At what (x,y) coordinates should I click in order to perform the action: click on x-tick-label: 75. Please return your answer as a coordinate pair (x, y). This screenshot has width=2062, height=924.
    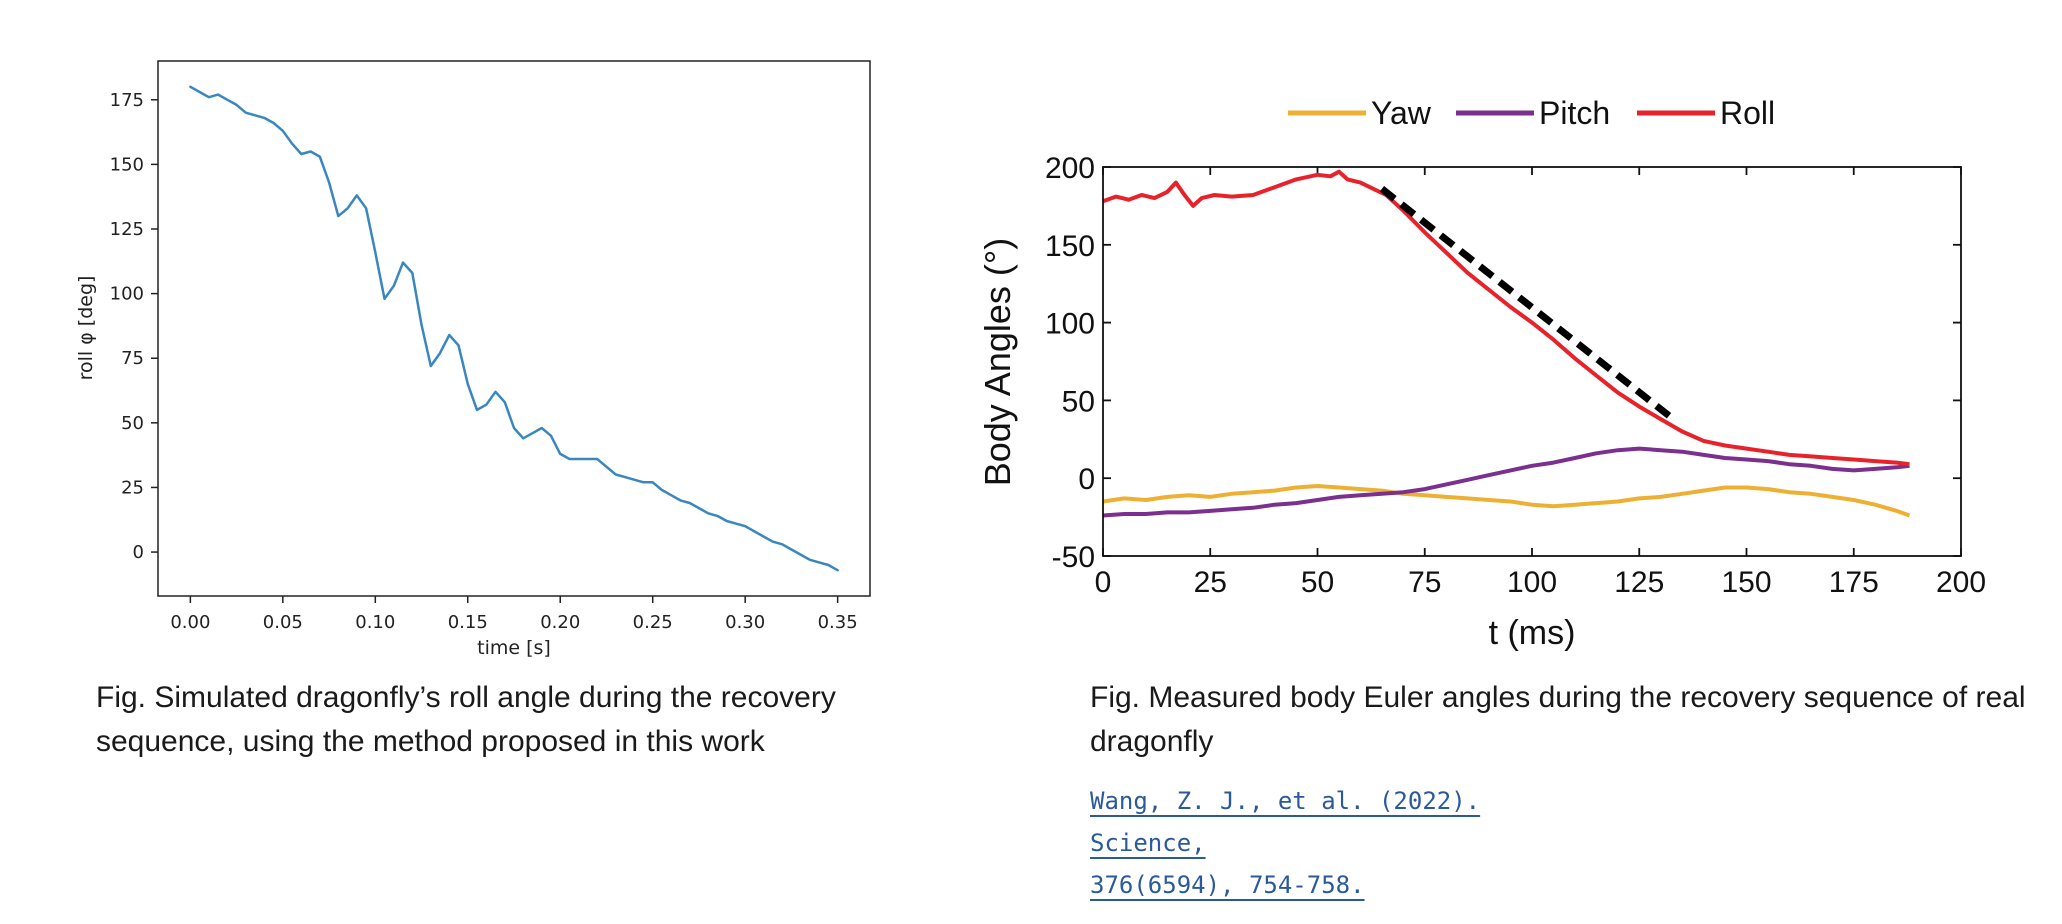
    Looking at the image, I should click on (1424, 582).